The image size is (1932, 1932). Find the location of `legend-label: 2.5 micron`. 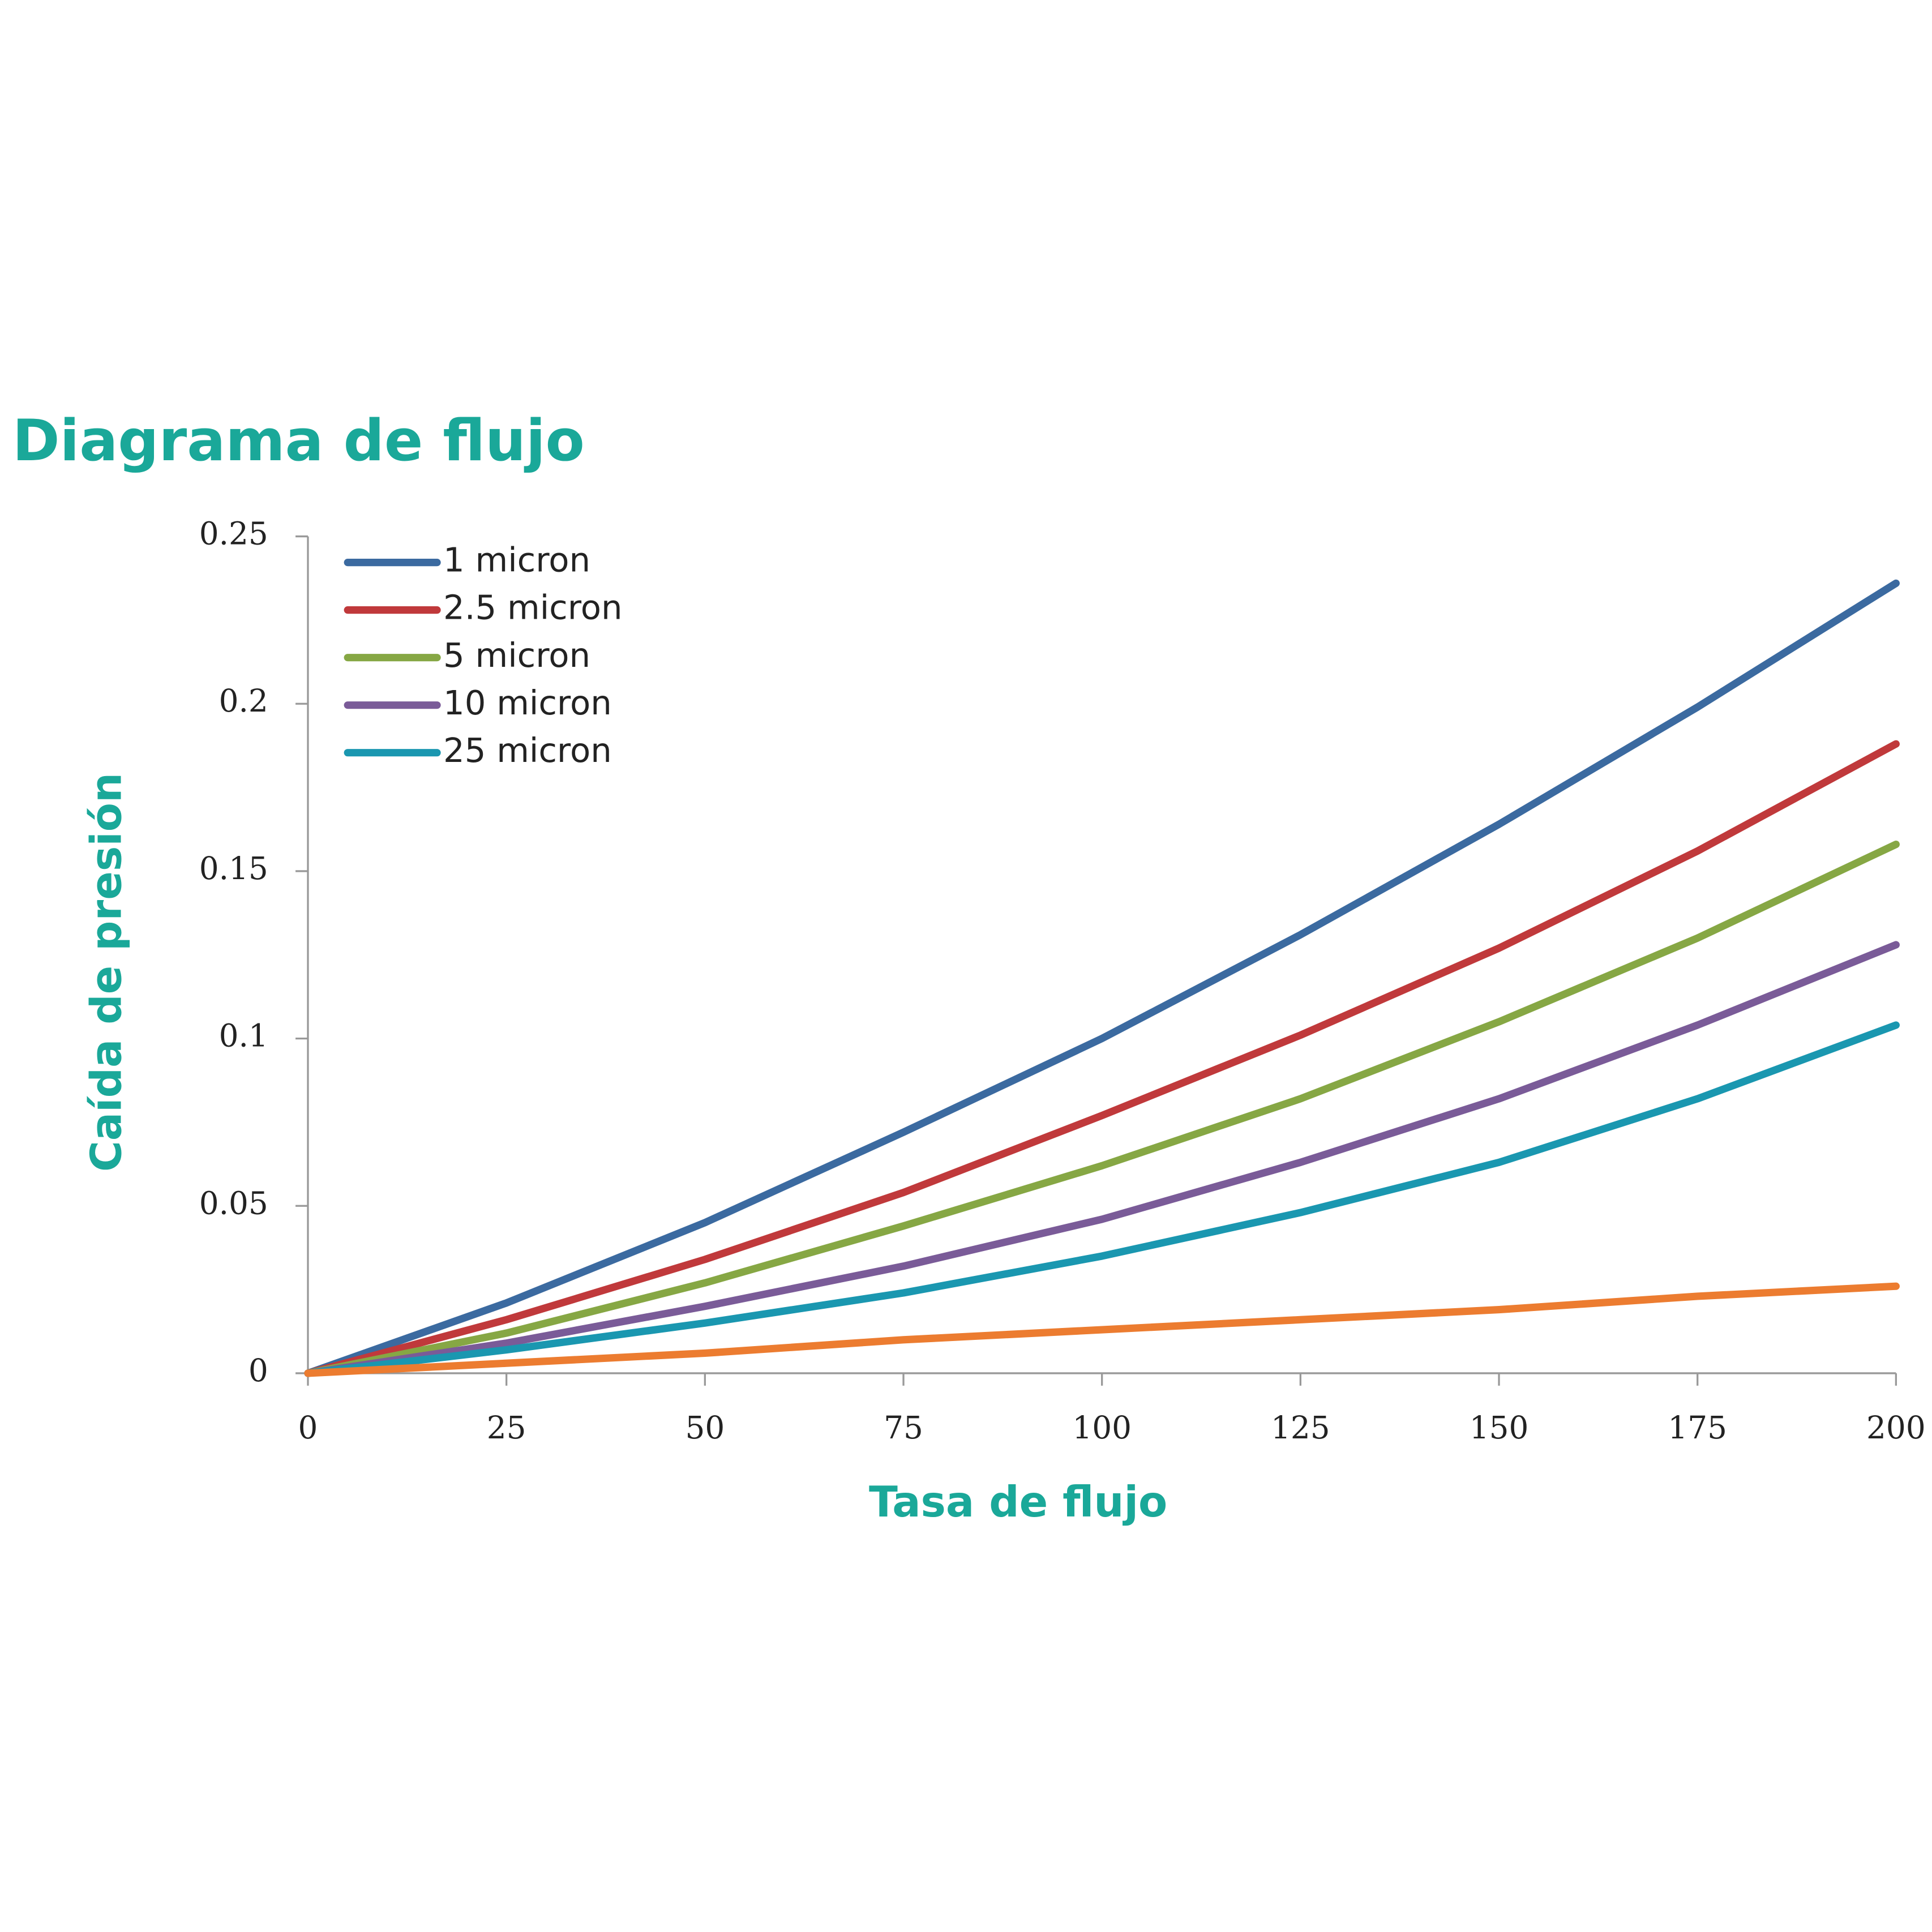

legend-label: 2.5 micron is located at coordinates (533, 608).